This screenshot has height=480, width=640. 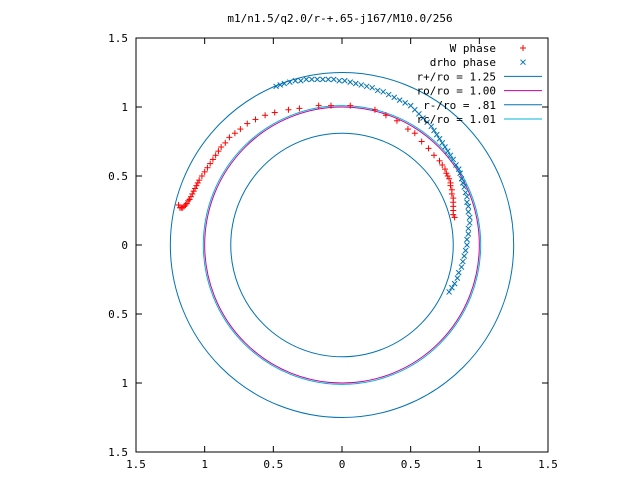 What do you see at coordinates (204, 464) in the screenshot?
I see `x-tick-label: 1` at bounding box center [204, 464].